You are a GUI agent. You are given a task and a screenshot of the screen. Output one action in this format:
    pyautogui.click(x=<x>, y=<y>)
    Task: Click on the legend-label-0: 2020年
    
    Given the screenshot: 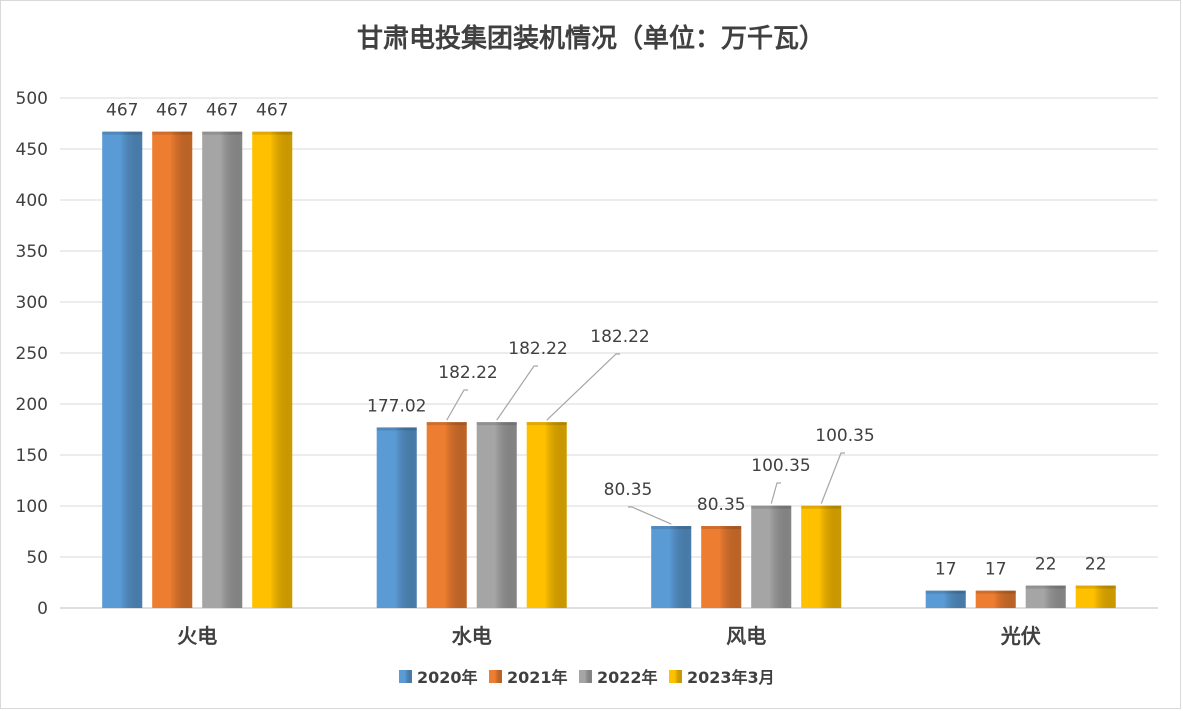 What is the action you would take?
    pyautogui.click(x=447, y=677)
    